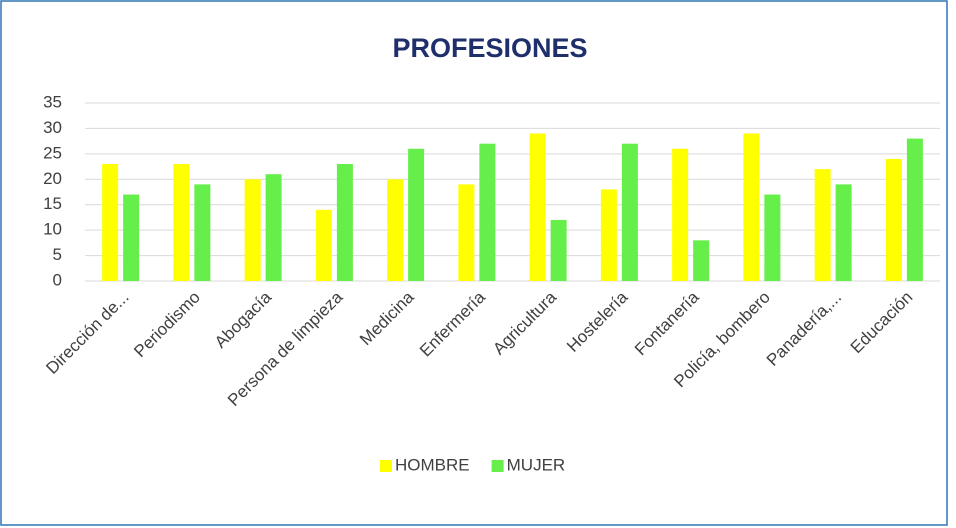 This screenshot has width=956, height=528. I want to click on legend-label: HOMBRE, so click(432, 464).